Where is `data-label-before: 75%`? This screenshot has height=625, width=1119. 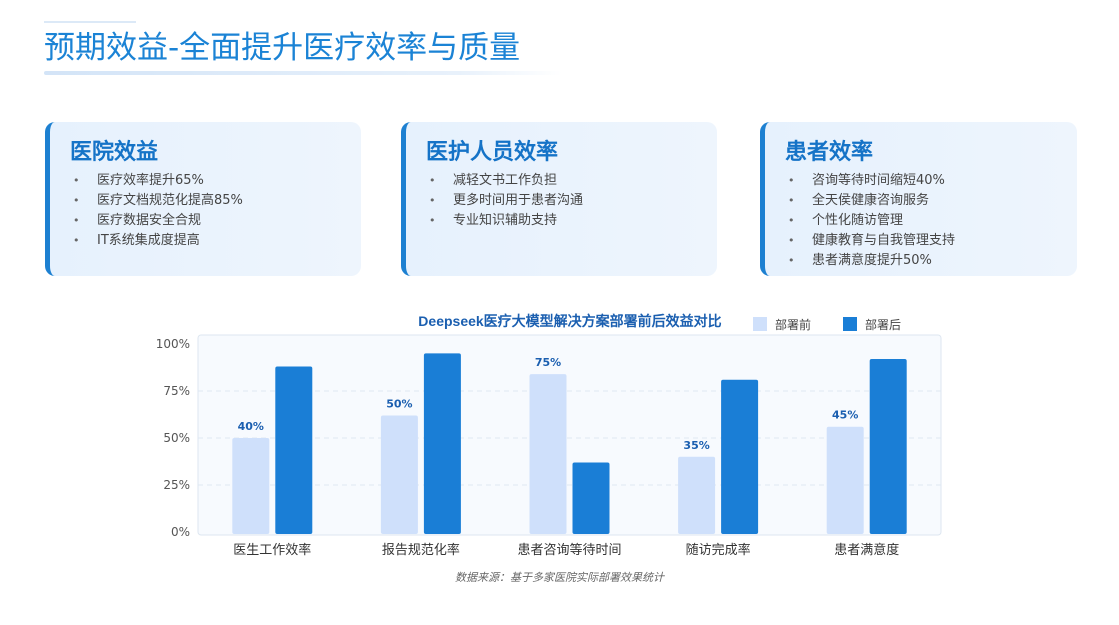 data-label-before: 75% is located at coordinates (548, 362).